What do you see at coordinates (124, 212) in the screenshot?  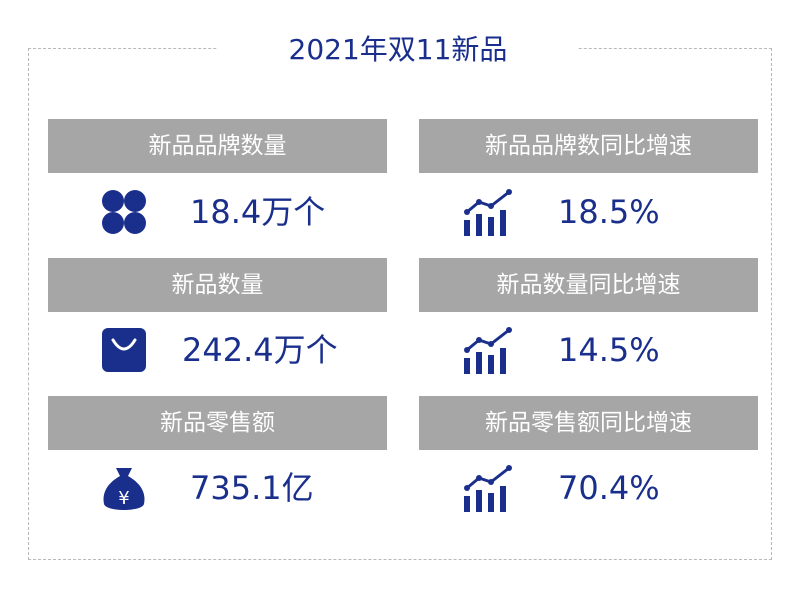 I see `clover-icon` at bounding box center [124, 212].